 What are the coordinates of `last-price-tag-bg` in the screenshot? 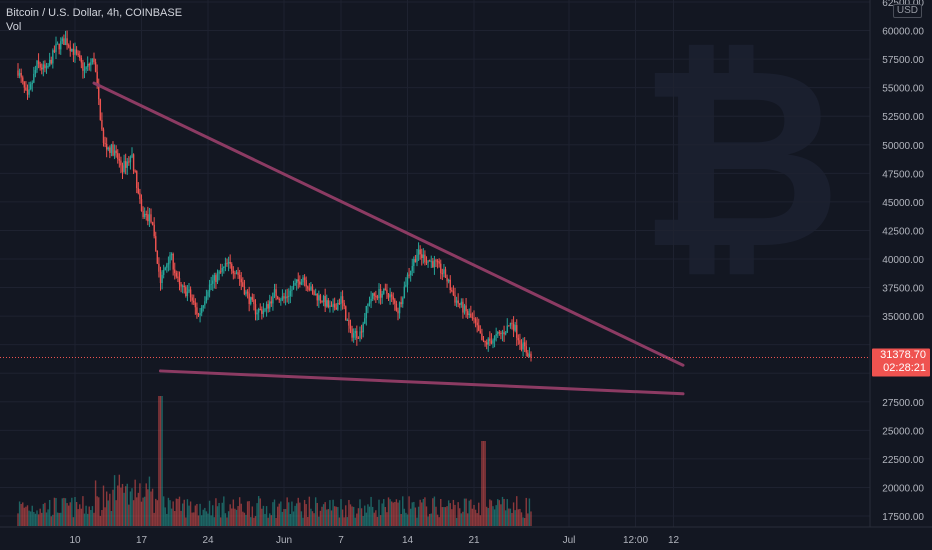 It's located at (901, 362).